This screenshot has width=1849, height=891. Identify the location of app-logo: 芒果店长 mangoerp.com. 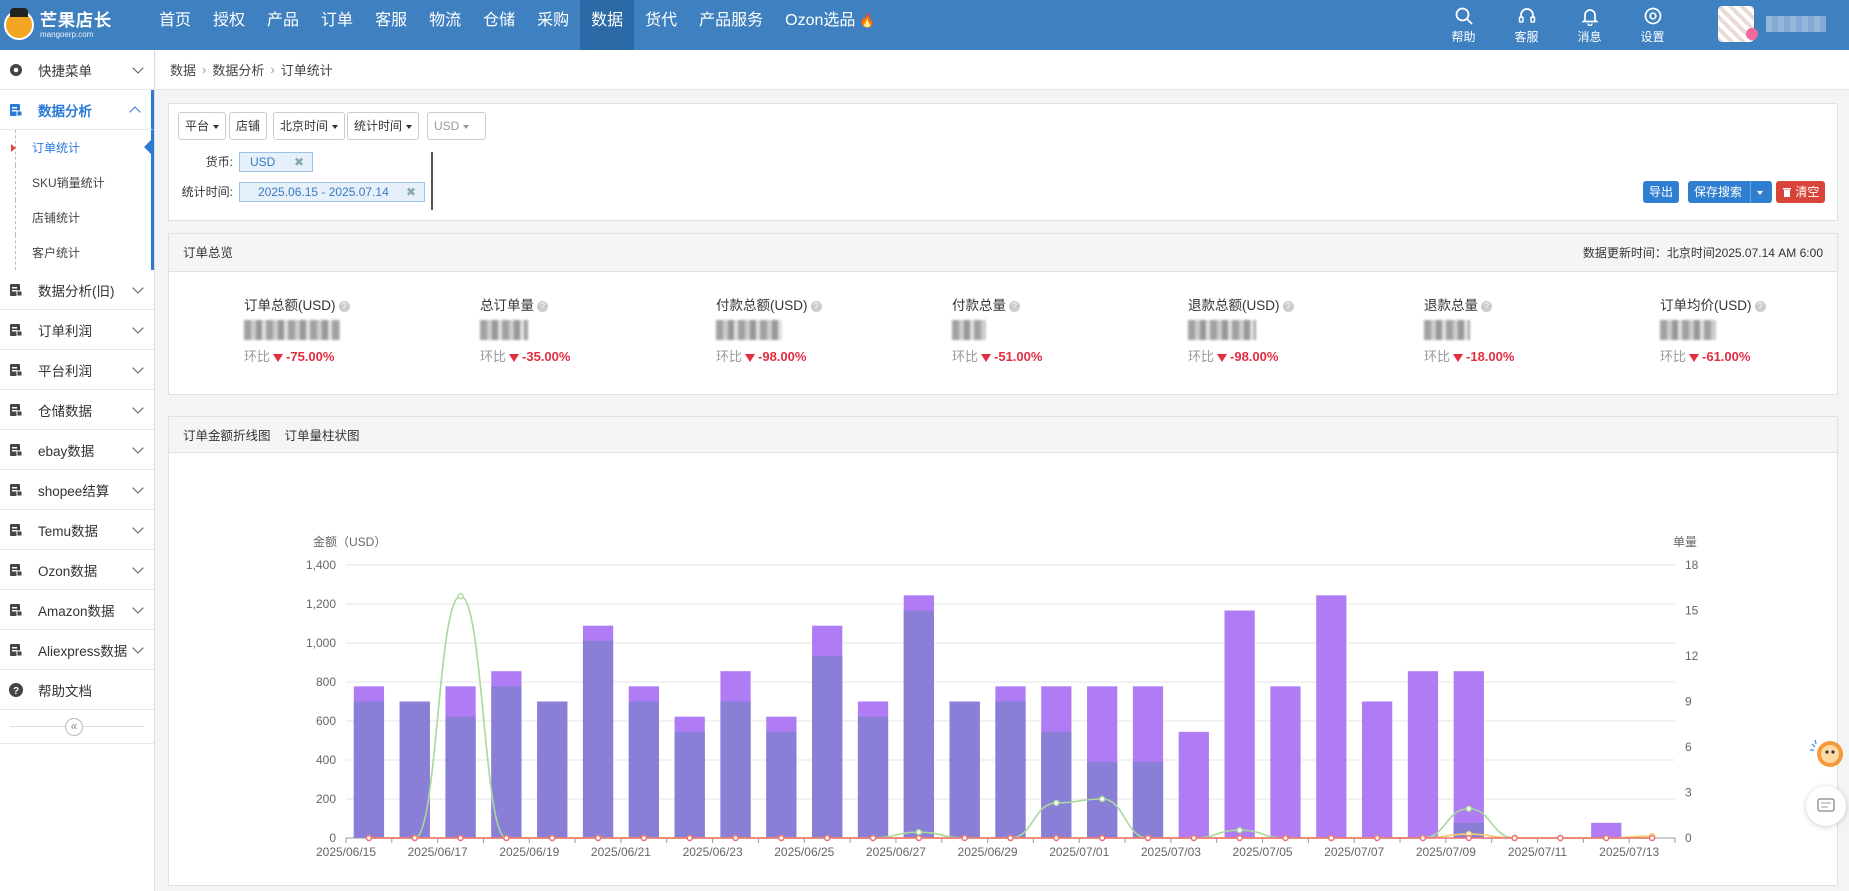
(79, 25).